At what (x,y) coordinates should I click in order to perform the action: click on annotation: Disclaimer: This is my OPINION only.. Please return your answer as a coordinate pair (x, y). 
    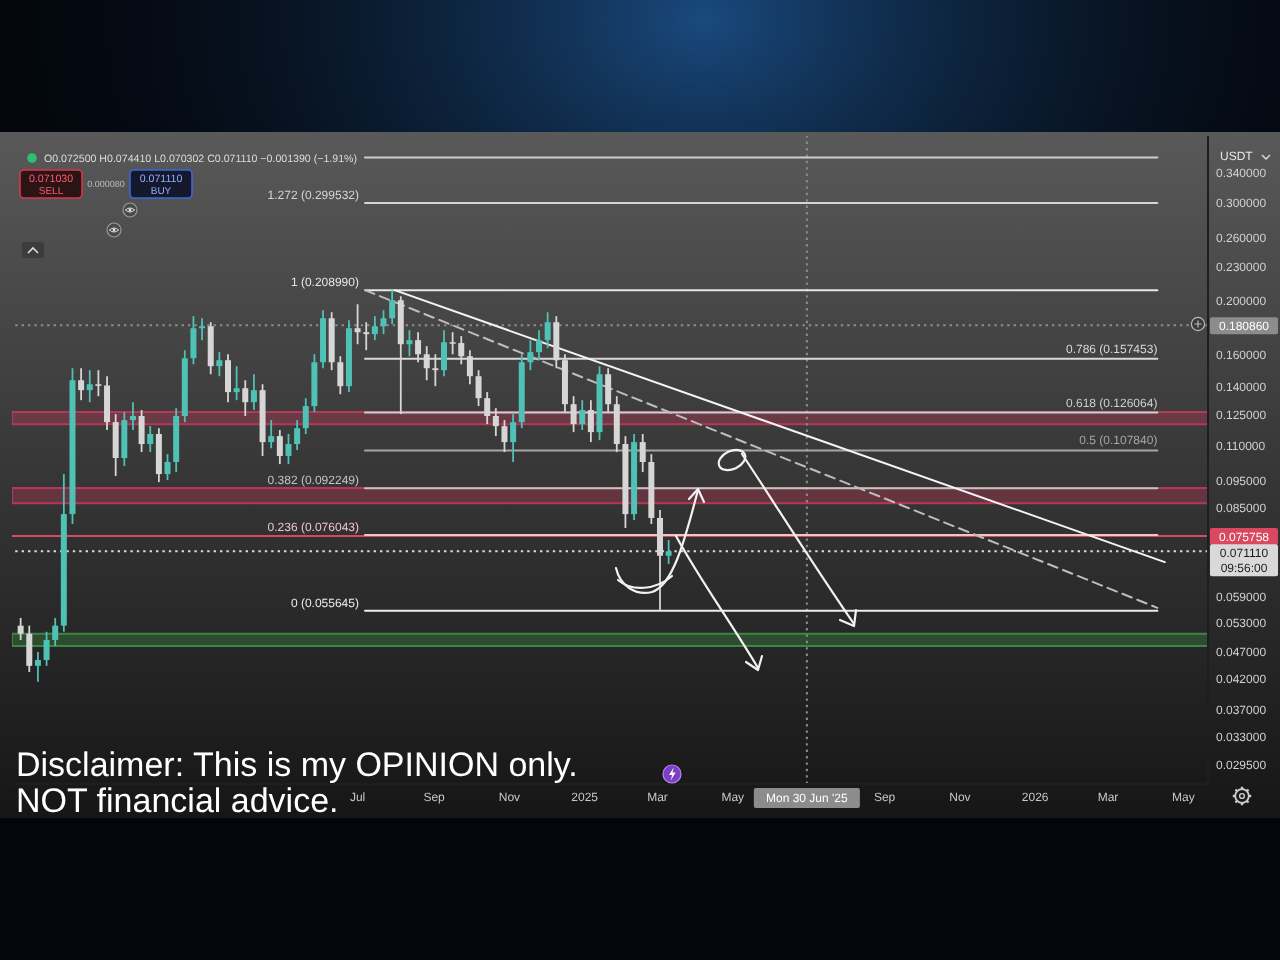
    Looking at the image, I should click on (297, 765).